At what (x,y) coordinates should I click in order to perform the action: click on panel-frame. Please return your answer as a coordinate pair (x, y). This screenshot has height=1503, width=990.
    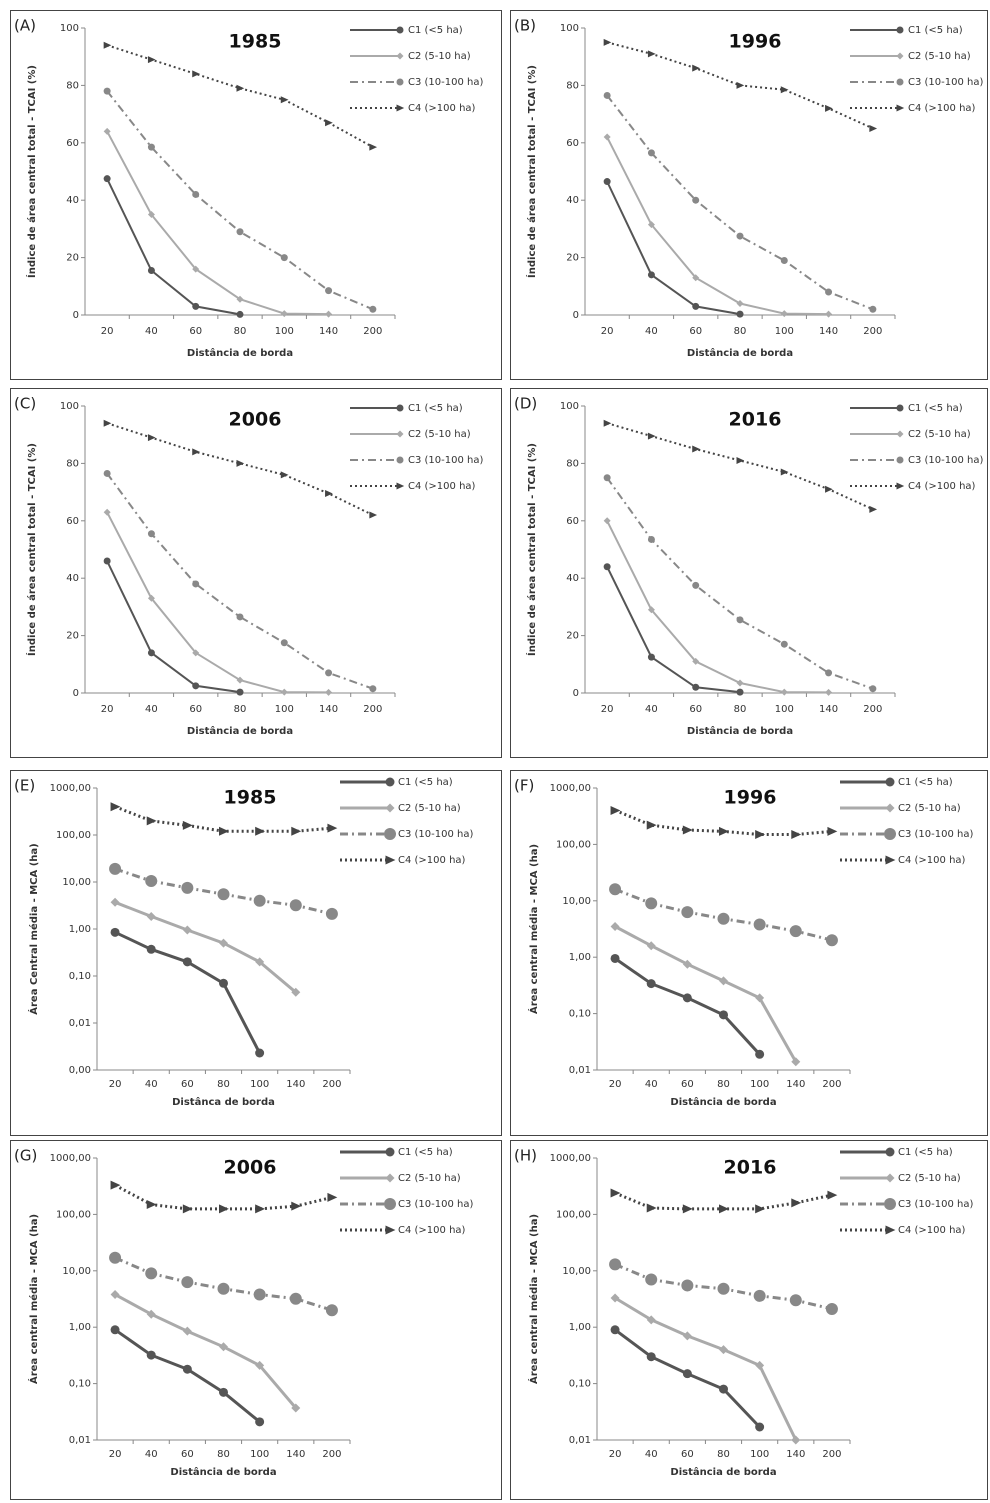
    Looking at the image, I should click on (256, 1320).